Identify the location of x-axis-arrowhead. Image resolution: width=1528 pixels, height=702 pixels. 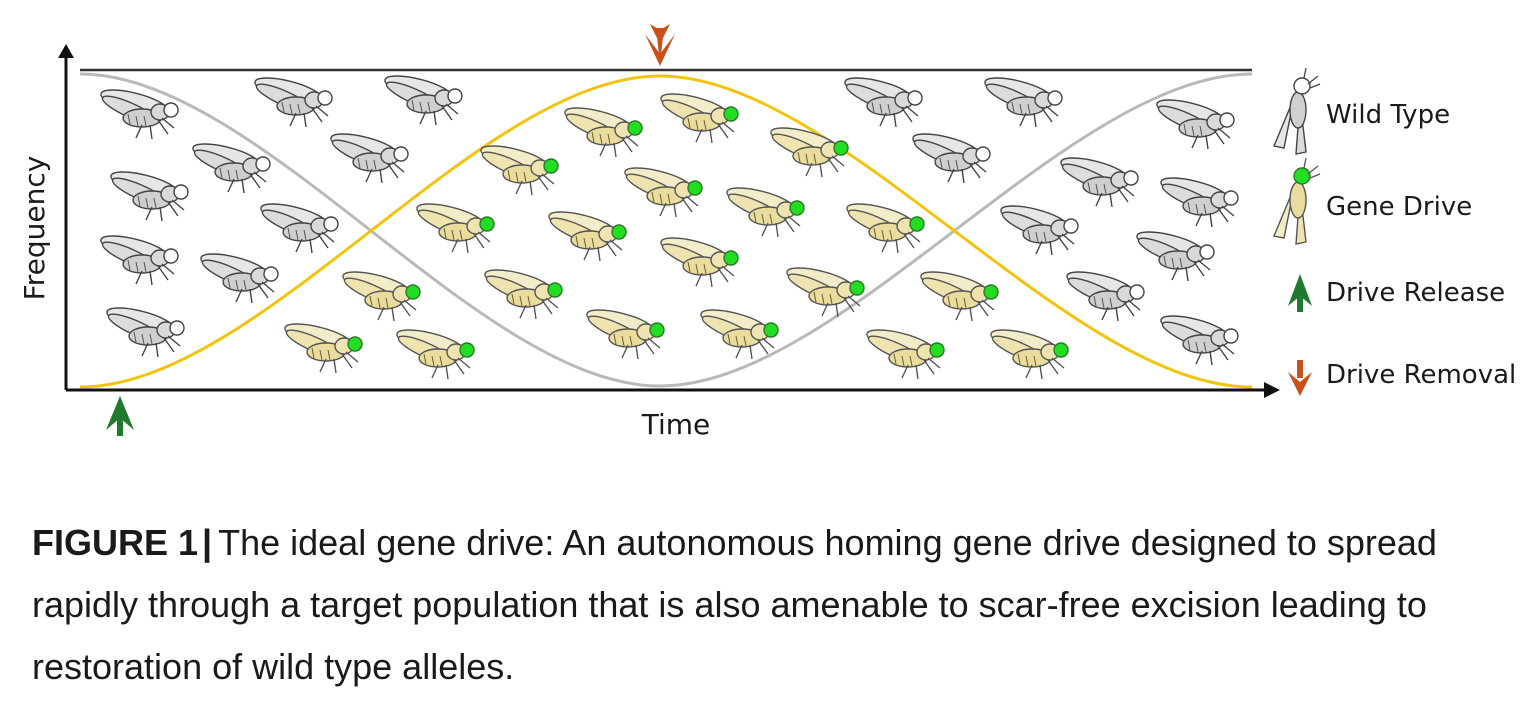
(1272, 390).